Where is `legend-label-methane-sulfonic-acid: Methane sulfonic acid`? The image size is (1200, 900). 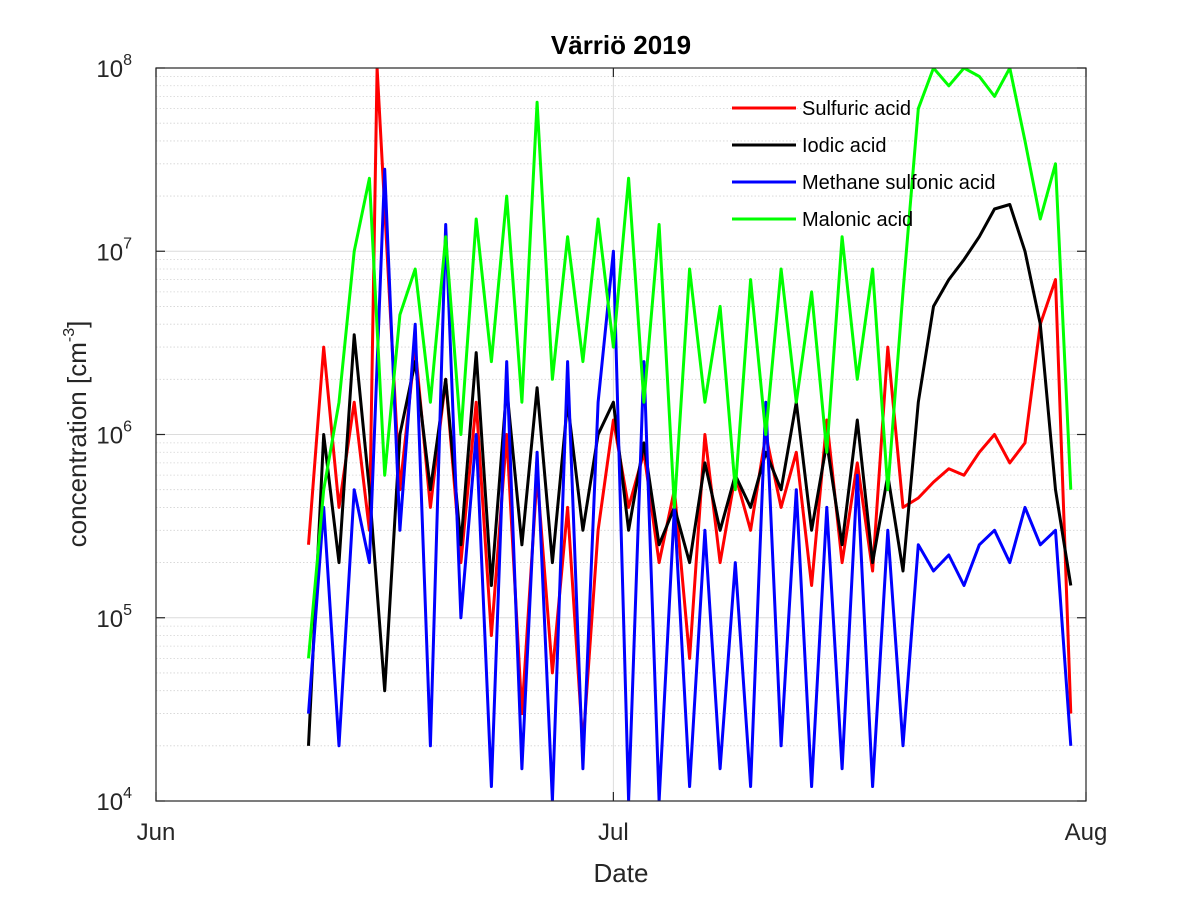
legend-label-methane-sulfonic-acid: Methane sulfonic acid is located at coordinates (898, 183).